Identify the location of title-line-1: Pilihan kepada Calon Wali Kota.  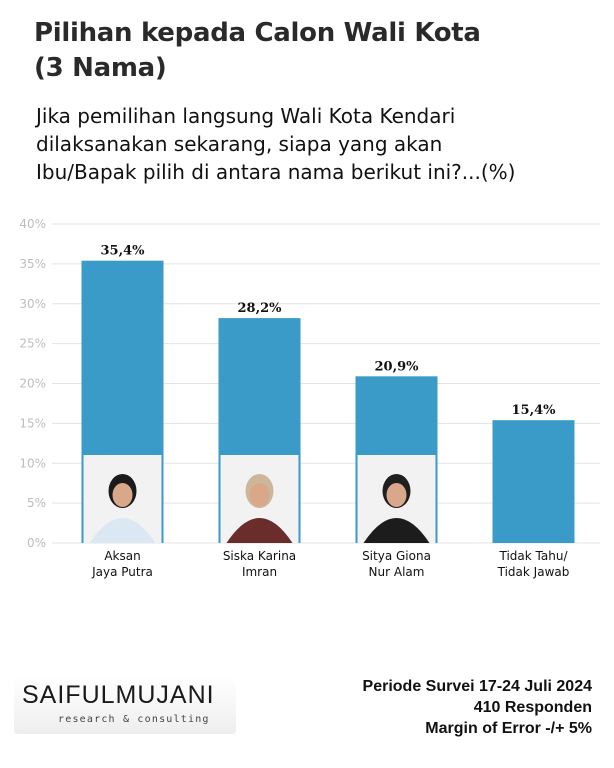
(257, 33).